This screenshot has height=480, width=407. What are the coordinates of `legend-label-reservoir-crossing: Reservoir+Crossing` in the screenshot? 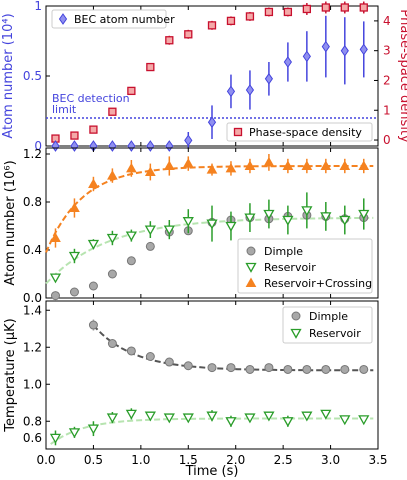 It's located at (318, 283).